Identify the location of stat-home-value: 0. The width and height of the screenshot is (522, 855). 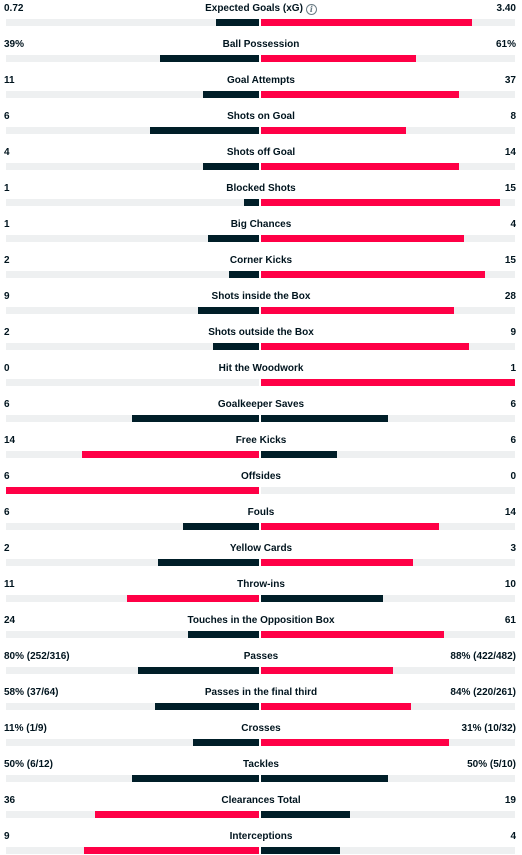
(7, 368).